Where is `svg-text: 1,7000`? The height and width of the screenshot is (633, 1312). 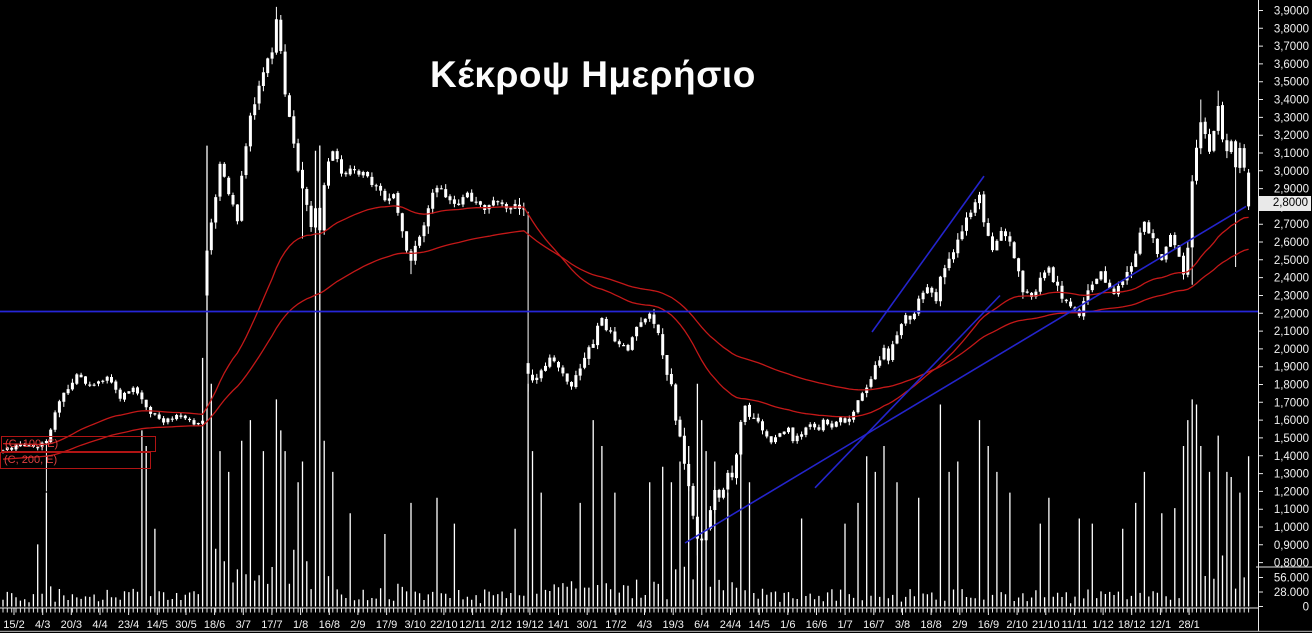
svg-text: 1,7000 is located at coordinates (1291, 403).